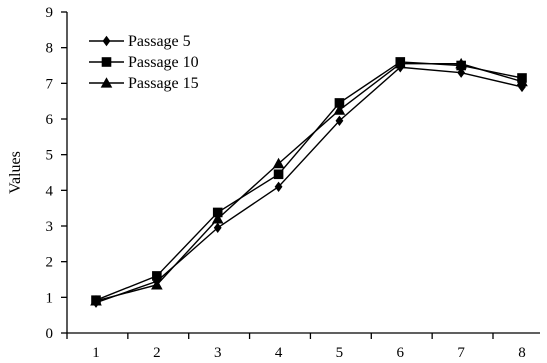  I want to click on x-tick-label: 5, so click(340, 353).